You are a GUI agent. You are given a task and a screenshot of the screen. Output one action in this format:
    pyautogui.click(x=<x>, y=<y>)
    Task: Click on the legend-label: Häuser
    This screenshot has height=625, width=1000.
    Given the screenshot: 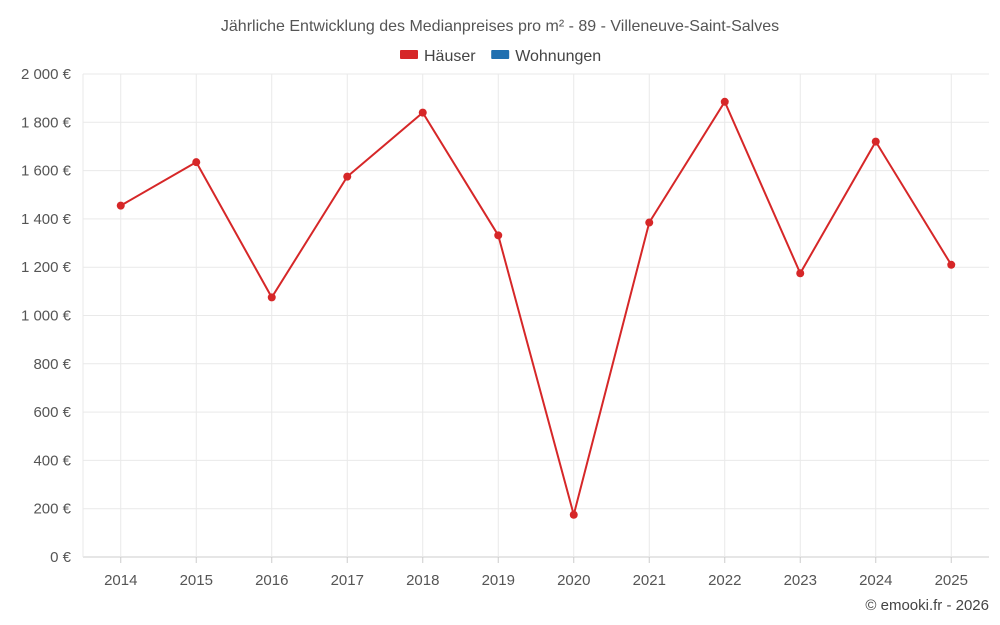 What is the action you would take?
    pyautogui.click(x=450, y=56)
    